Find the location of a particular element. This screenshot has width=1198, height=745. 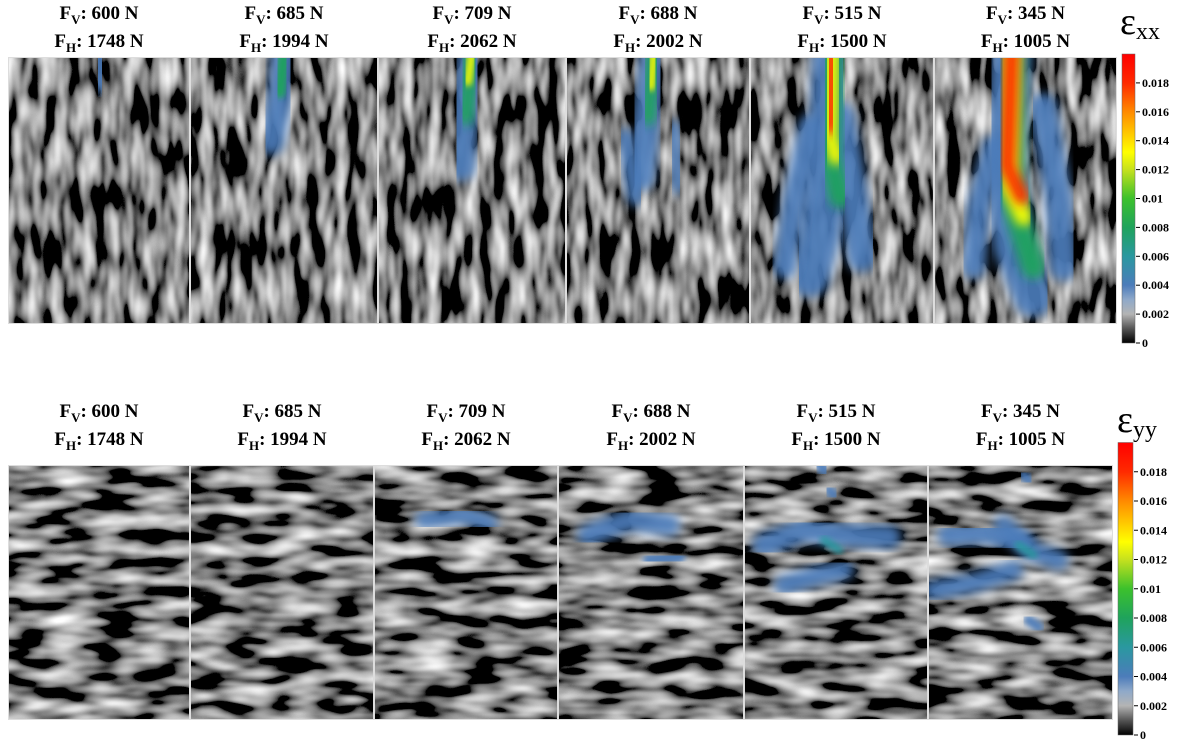

panel-title: FH: 1994 N is located at coordinates (282, 441).